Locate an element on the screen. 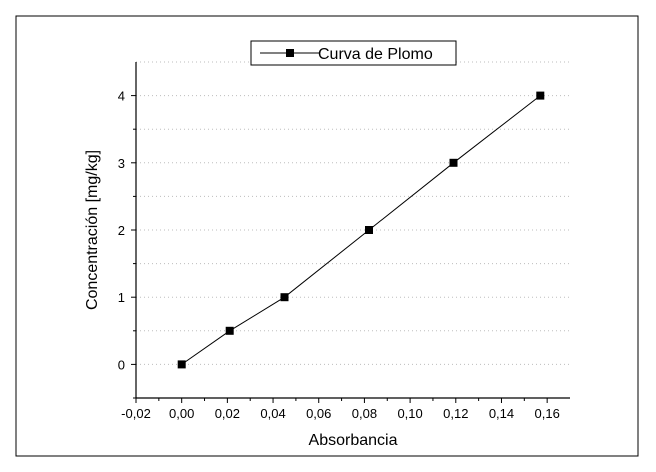 The width and height of the screenshot is (656, 472). x-tick-label: -0,02 is located at coordinates (136, 413).